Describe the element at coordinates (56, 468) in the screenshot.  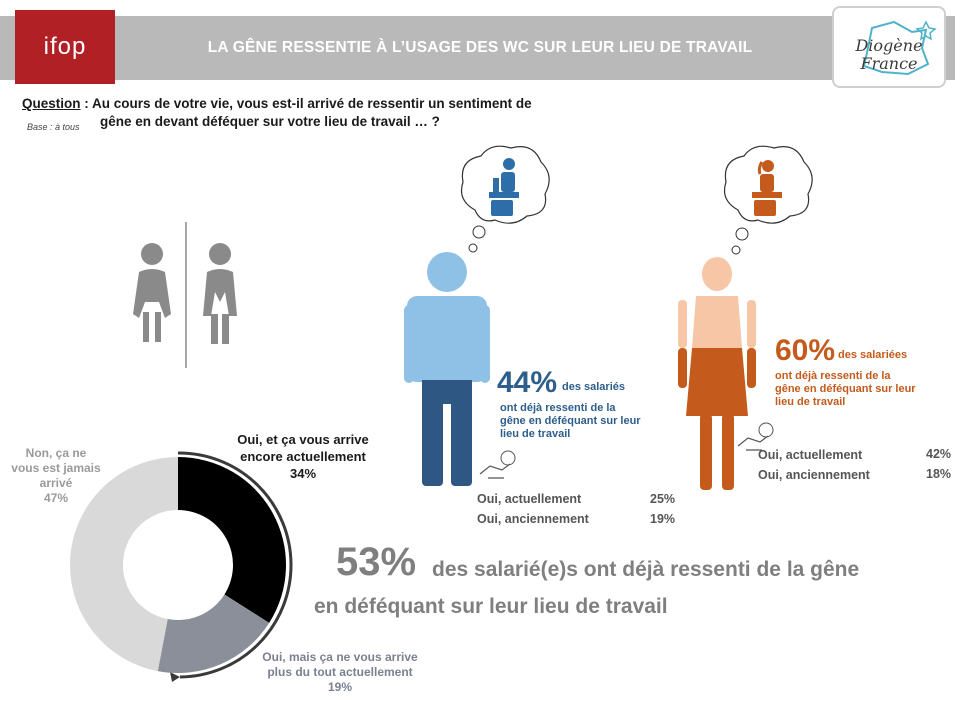
I see `slice-never-line2: vous est jamais` at that location.